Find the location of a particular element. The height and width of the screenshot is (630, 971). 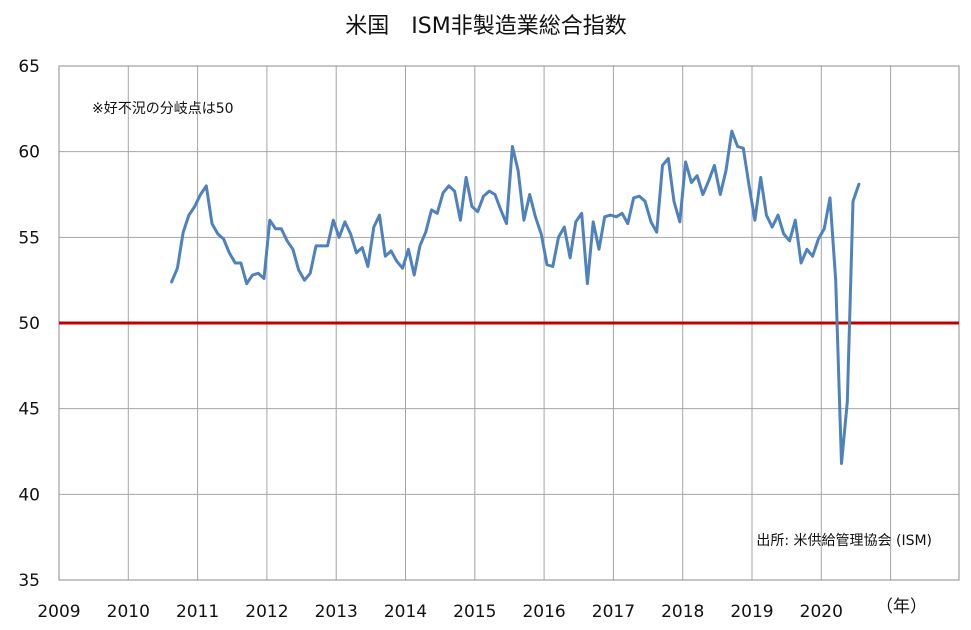

x-tick-label: 2009 is located at coordinates (58, 612).